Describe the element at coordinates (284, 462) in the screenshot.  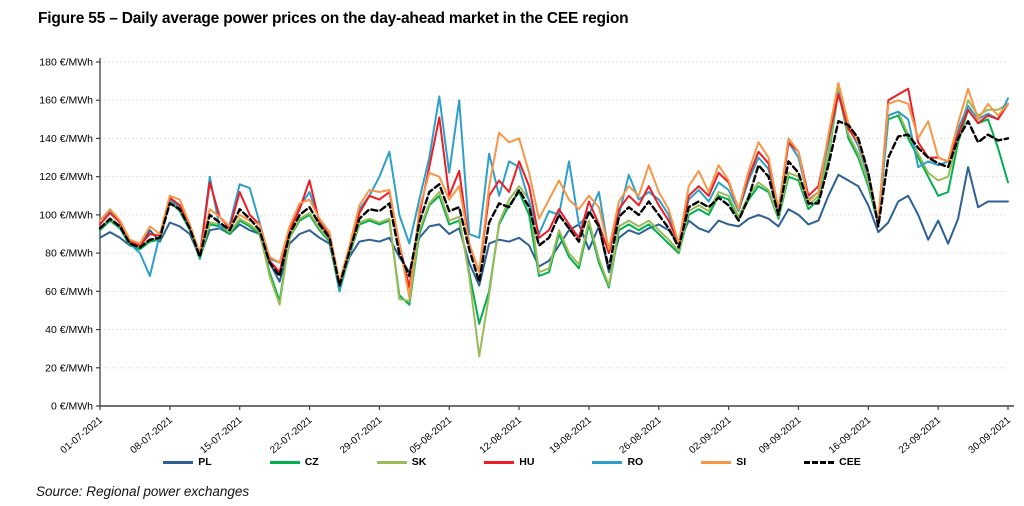
I see `legend-swatch-CZ` at that location.